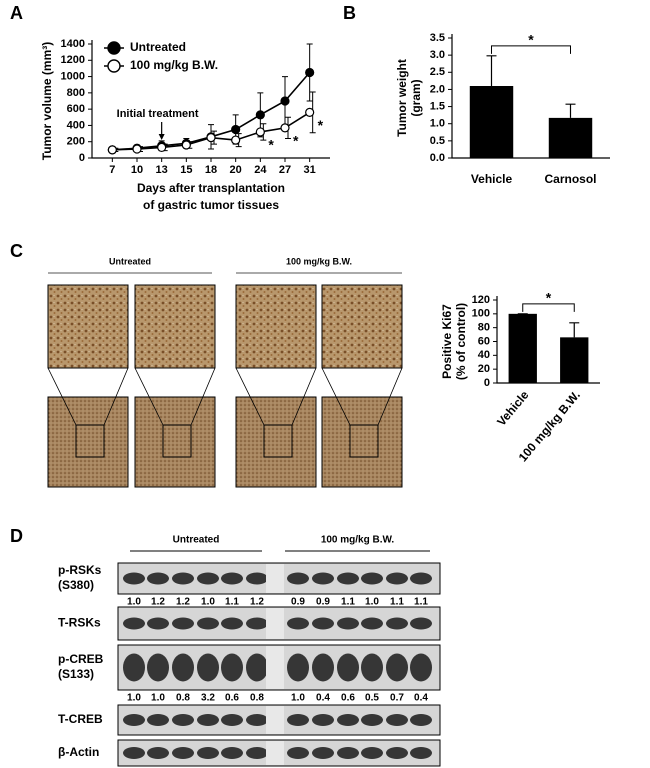 The width and height of the screenshot is (650, 768). Describe the element at coordinates (211, 205) in the screenshot. I see `x-axis-label: of gastric tumor tissues` at that location.